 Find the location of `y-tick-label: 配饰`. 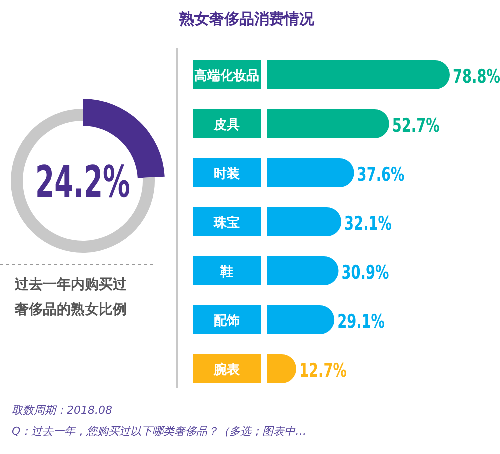

y-tick-label: 配饰 is located at coordinates (227, 321).